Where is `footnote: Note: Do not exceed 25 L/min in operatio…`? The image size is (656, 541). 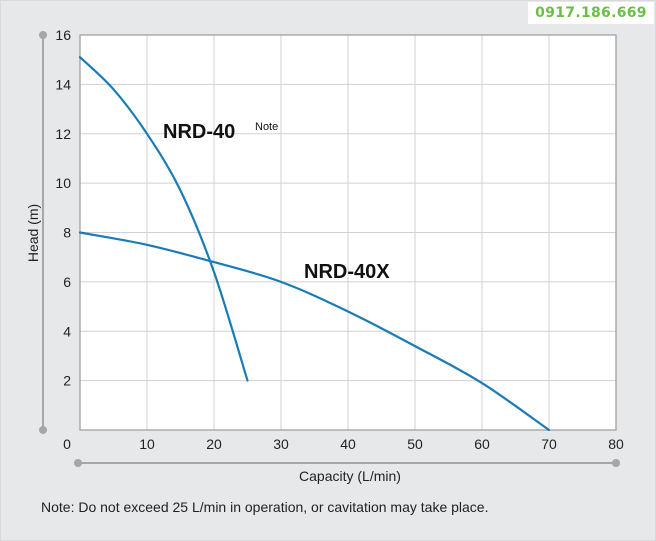 footnote: Note: Do not exceed 25 L/min in operatio… is located at coordinates (265, 507).